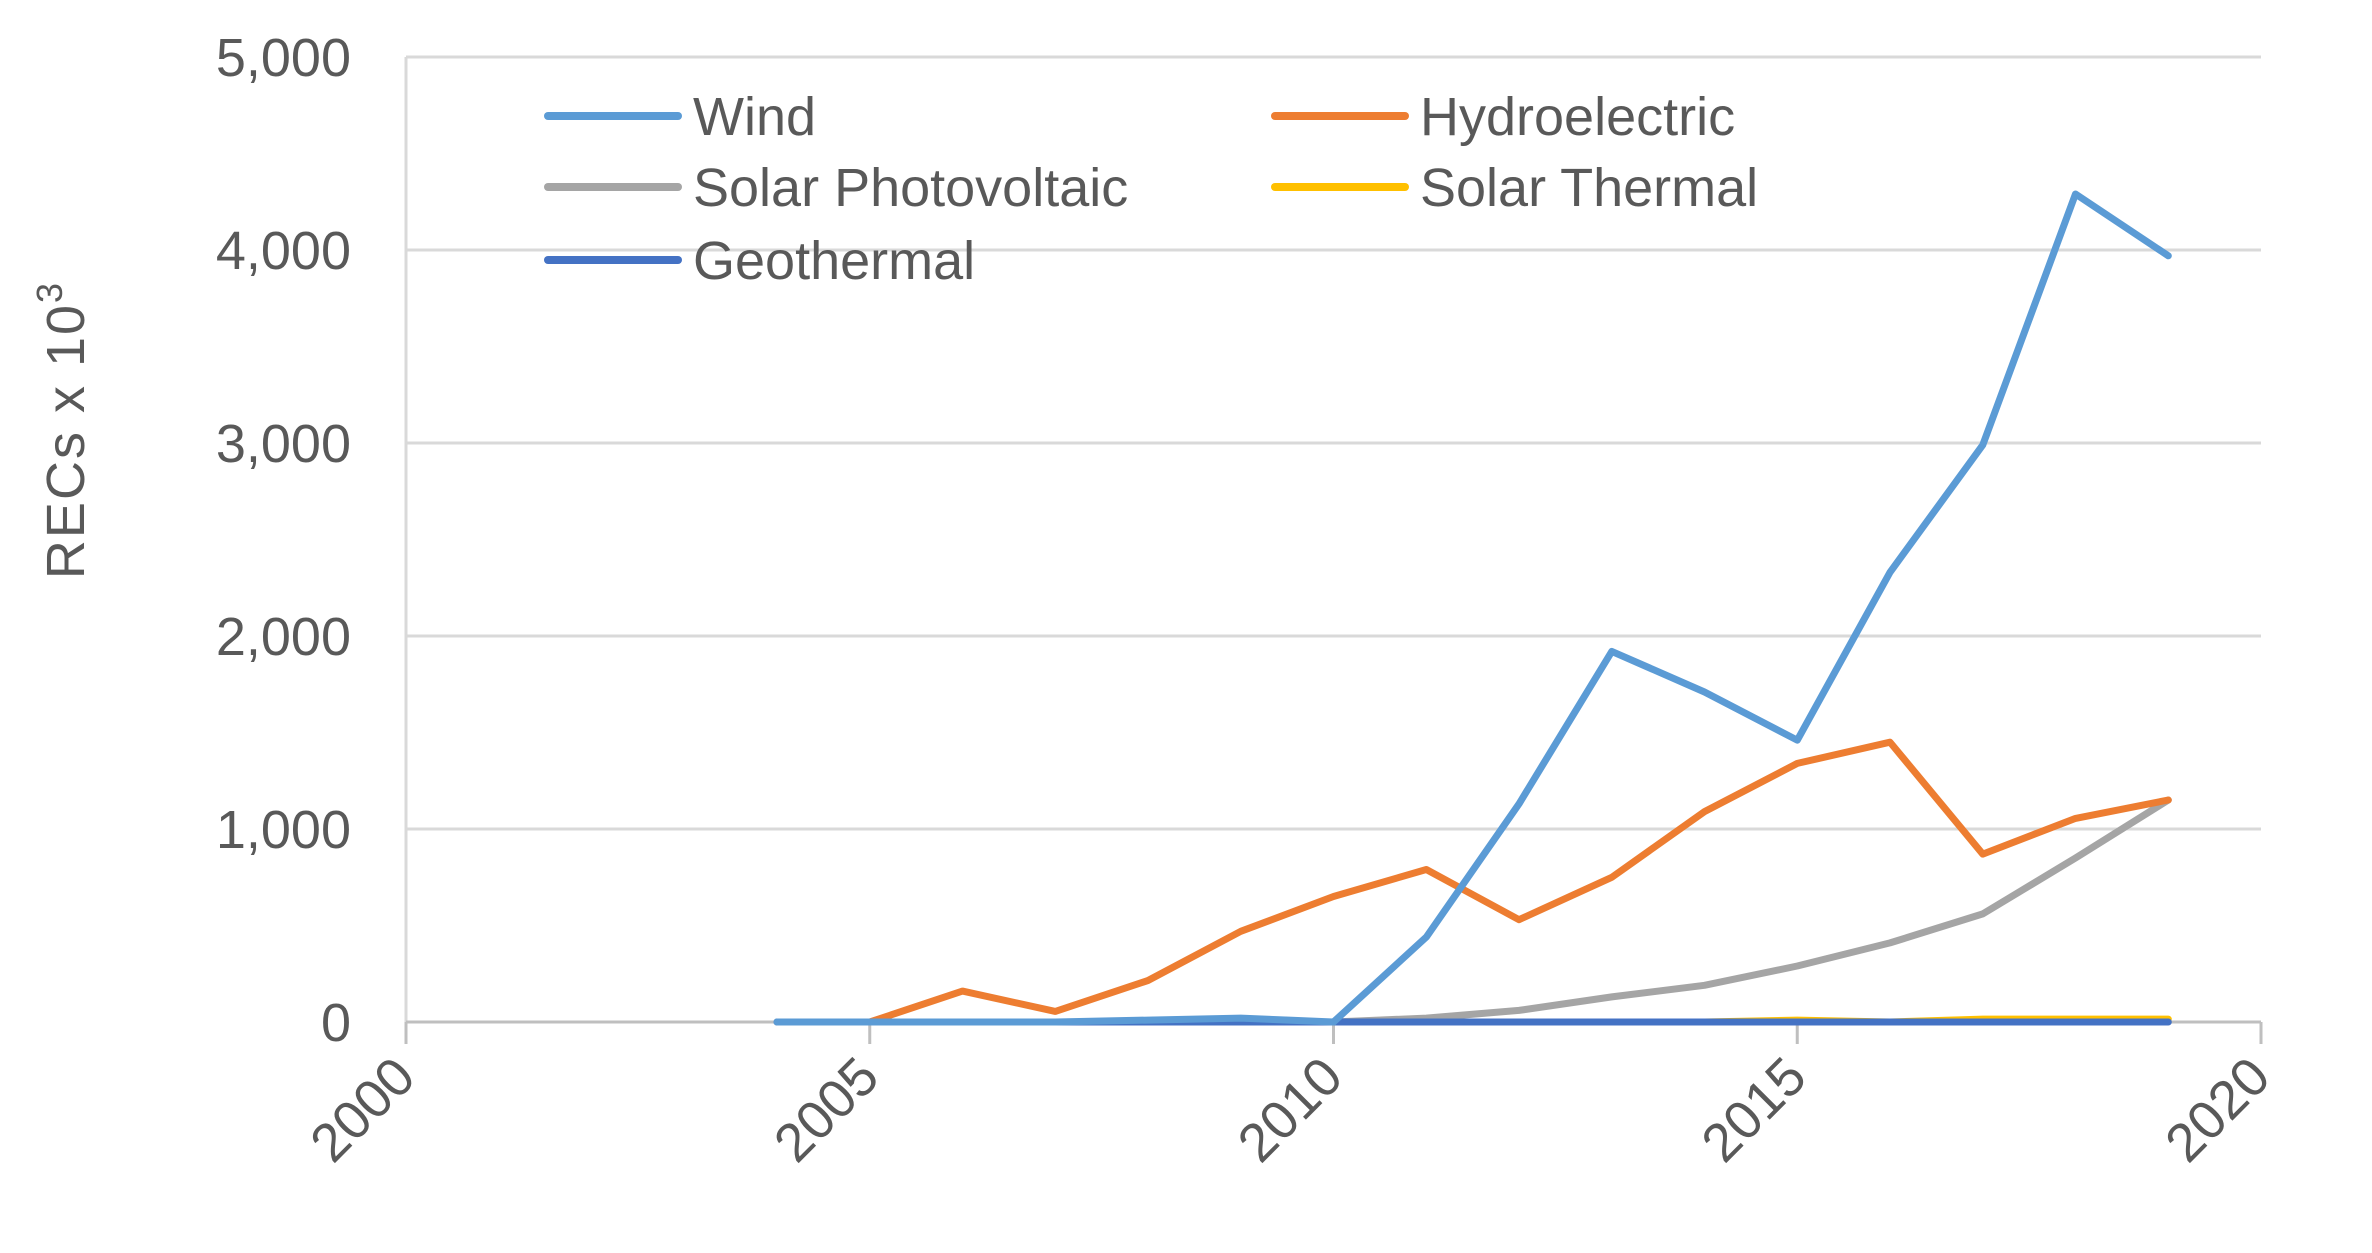 The width and height of the screenshot is (2372, 1253). I want to click on x-tick-label: 2010, so click(1290, 1109).